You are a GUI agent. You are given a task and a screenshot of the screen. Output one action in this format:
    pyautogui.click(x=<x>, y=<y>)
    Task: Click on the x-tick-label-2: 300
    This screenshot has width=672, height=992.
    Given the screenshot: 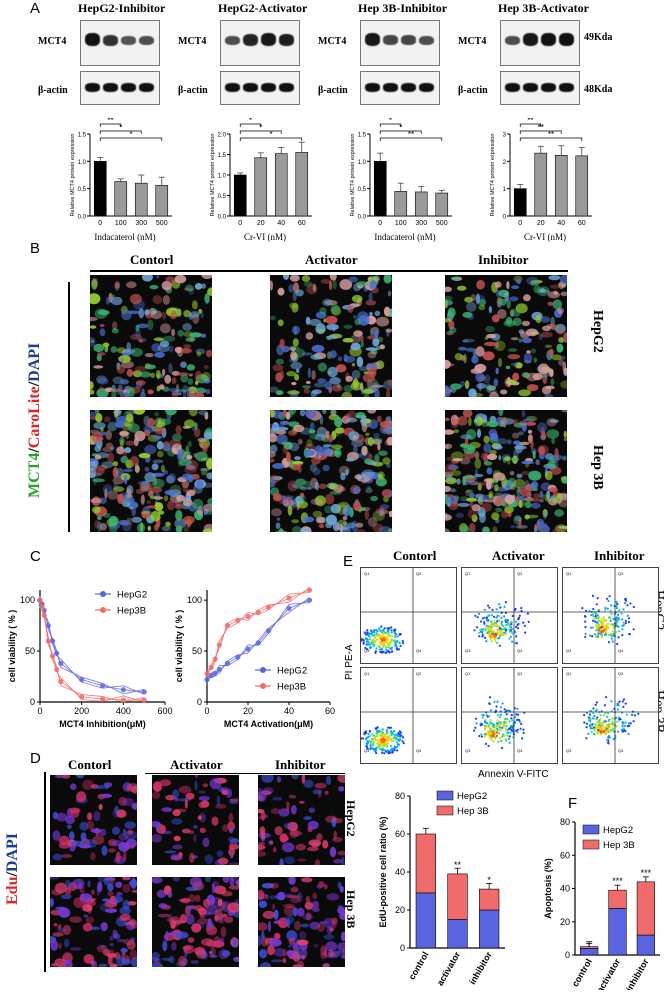 What is the action you would take?
    pyautogui.click(x=421, y=223)
    